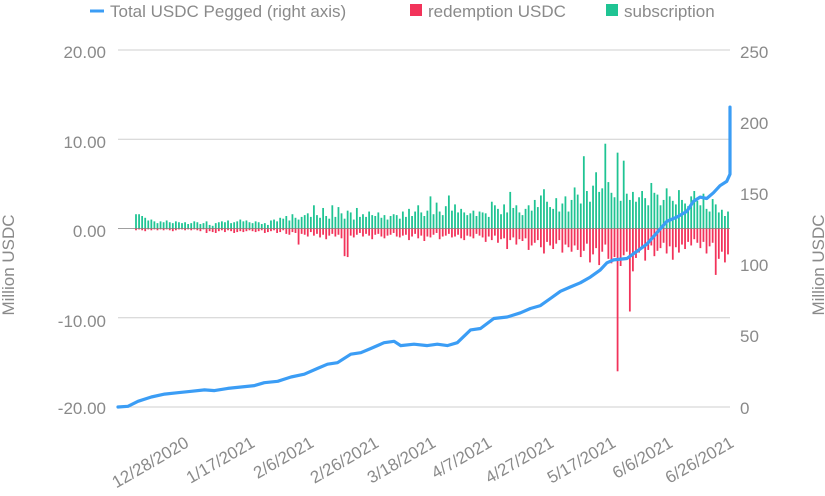 Image resolution: width=825 pixels, height=496 pixels. Describe the element at coordinates (817, 264) in the screenshot. I see `y-axis-right-title: Million USDC` at that location.